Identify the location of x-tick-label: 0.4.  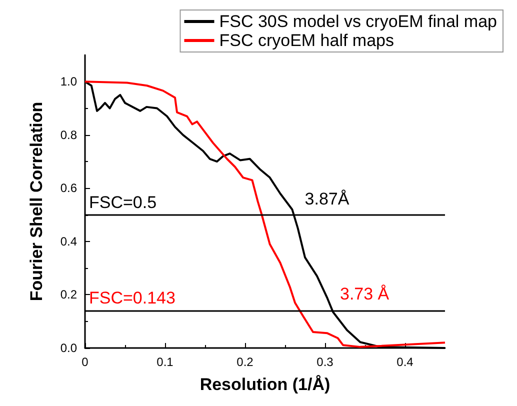
(405, 362).